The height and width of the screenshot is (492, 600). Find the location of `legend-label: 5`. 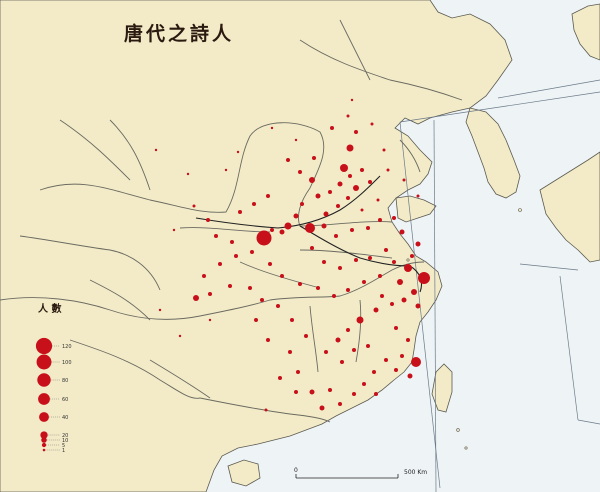

legend-label: 5 is located at coordinates (63, 446).